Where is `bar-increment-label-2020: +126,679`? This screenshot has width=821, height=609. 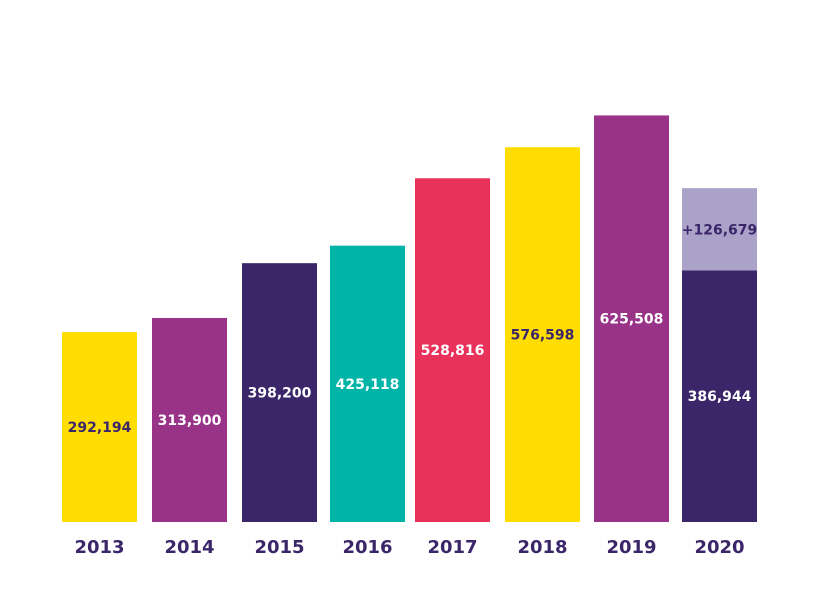
bar-increment-label-2020: +126,679 is located at coordinates (720, 230).